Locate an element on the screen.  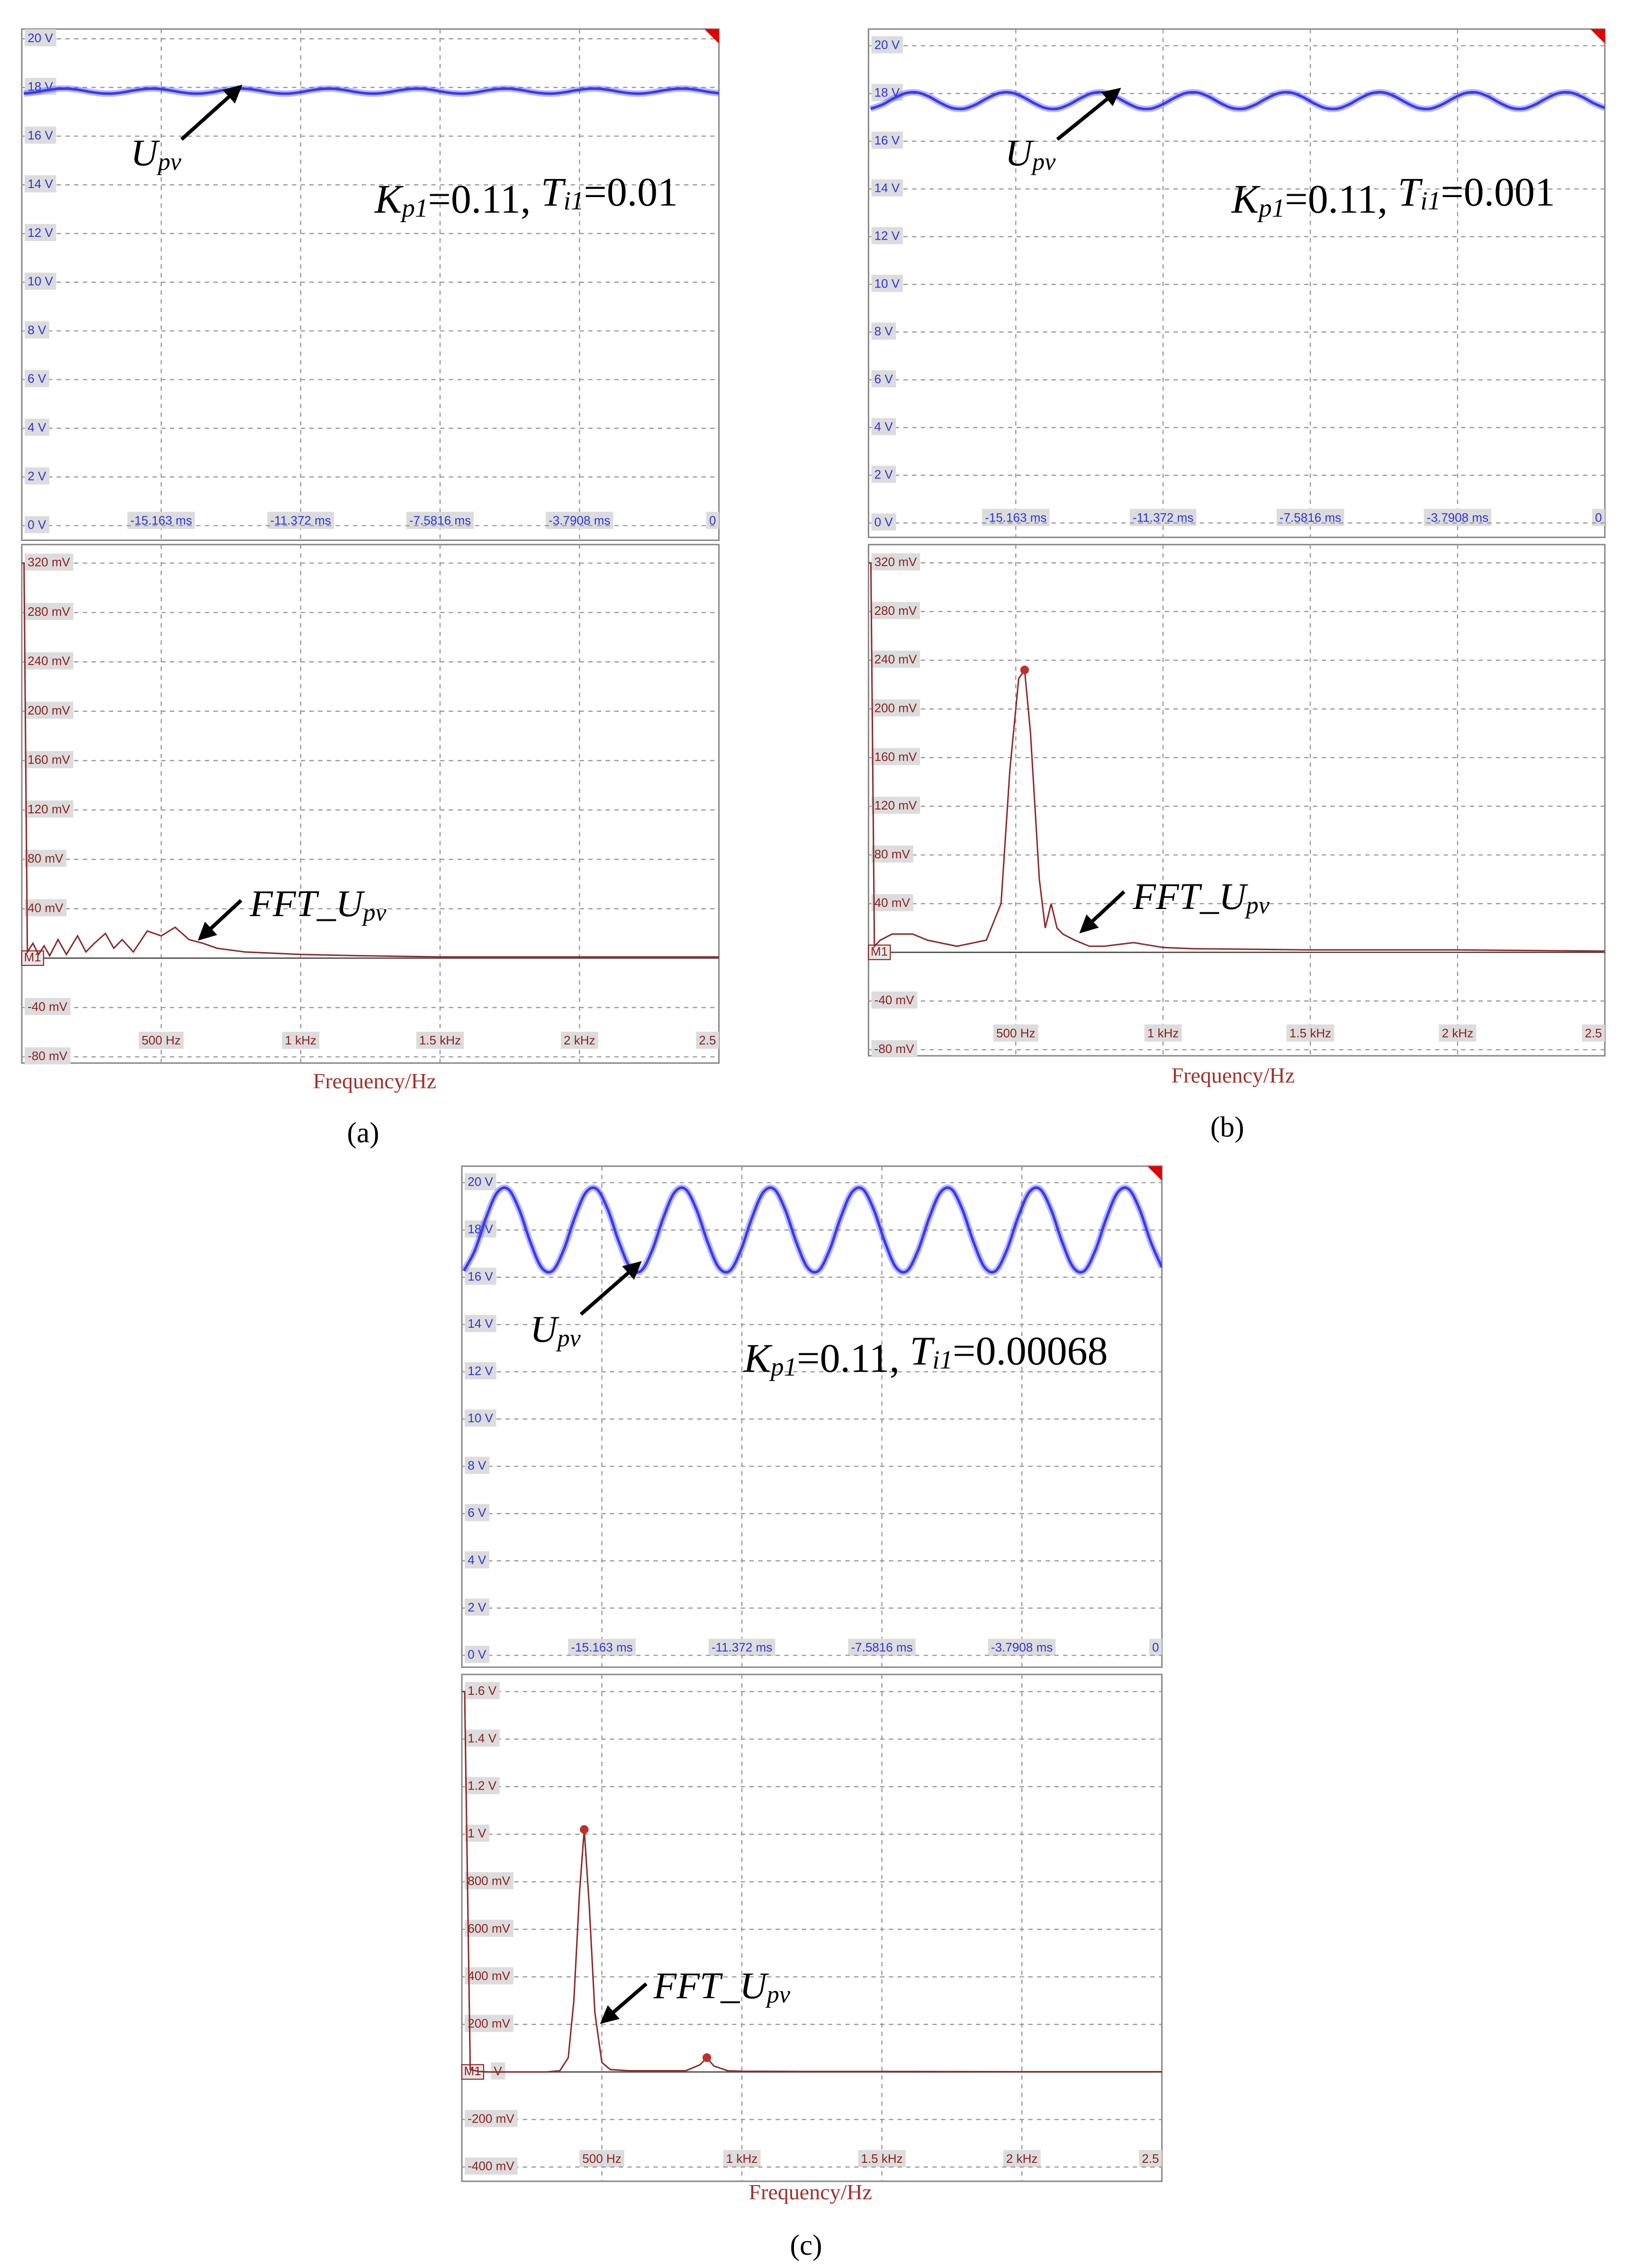
parameters: Kp1=0.11, Ti1=0.01 is located at coordinates (526, 196).